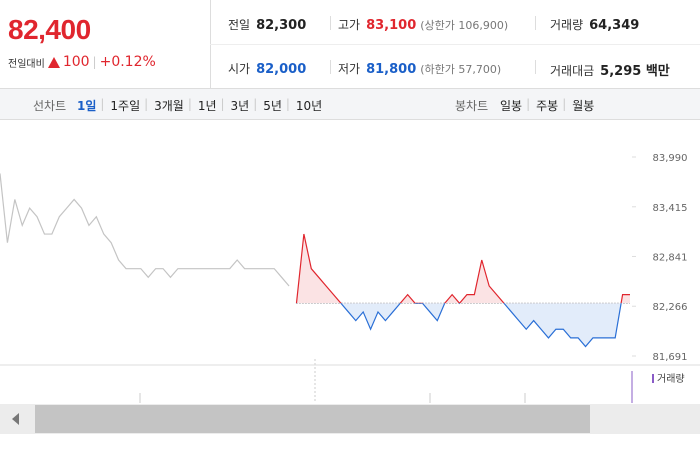 The width and height of the screenshot is (700, 450). Describe the element at coordinates (309, 106) in the screenshot. I see `tab: 10년` at that location.